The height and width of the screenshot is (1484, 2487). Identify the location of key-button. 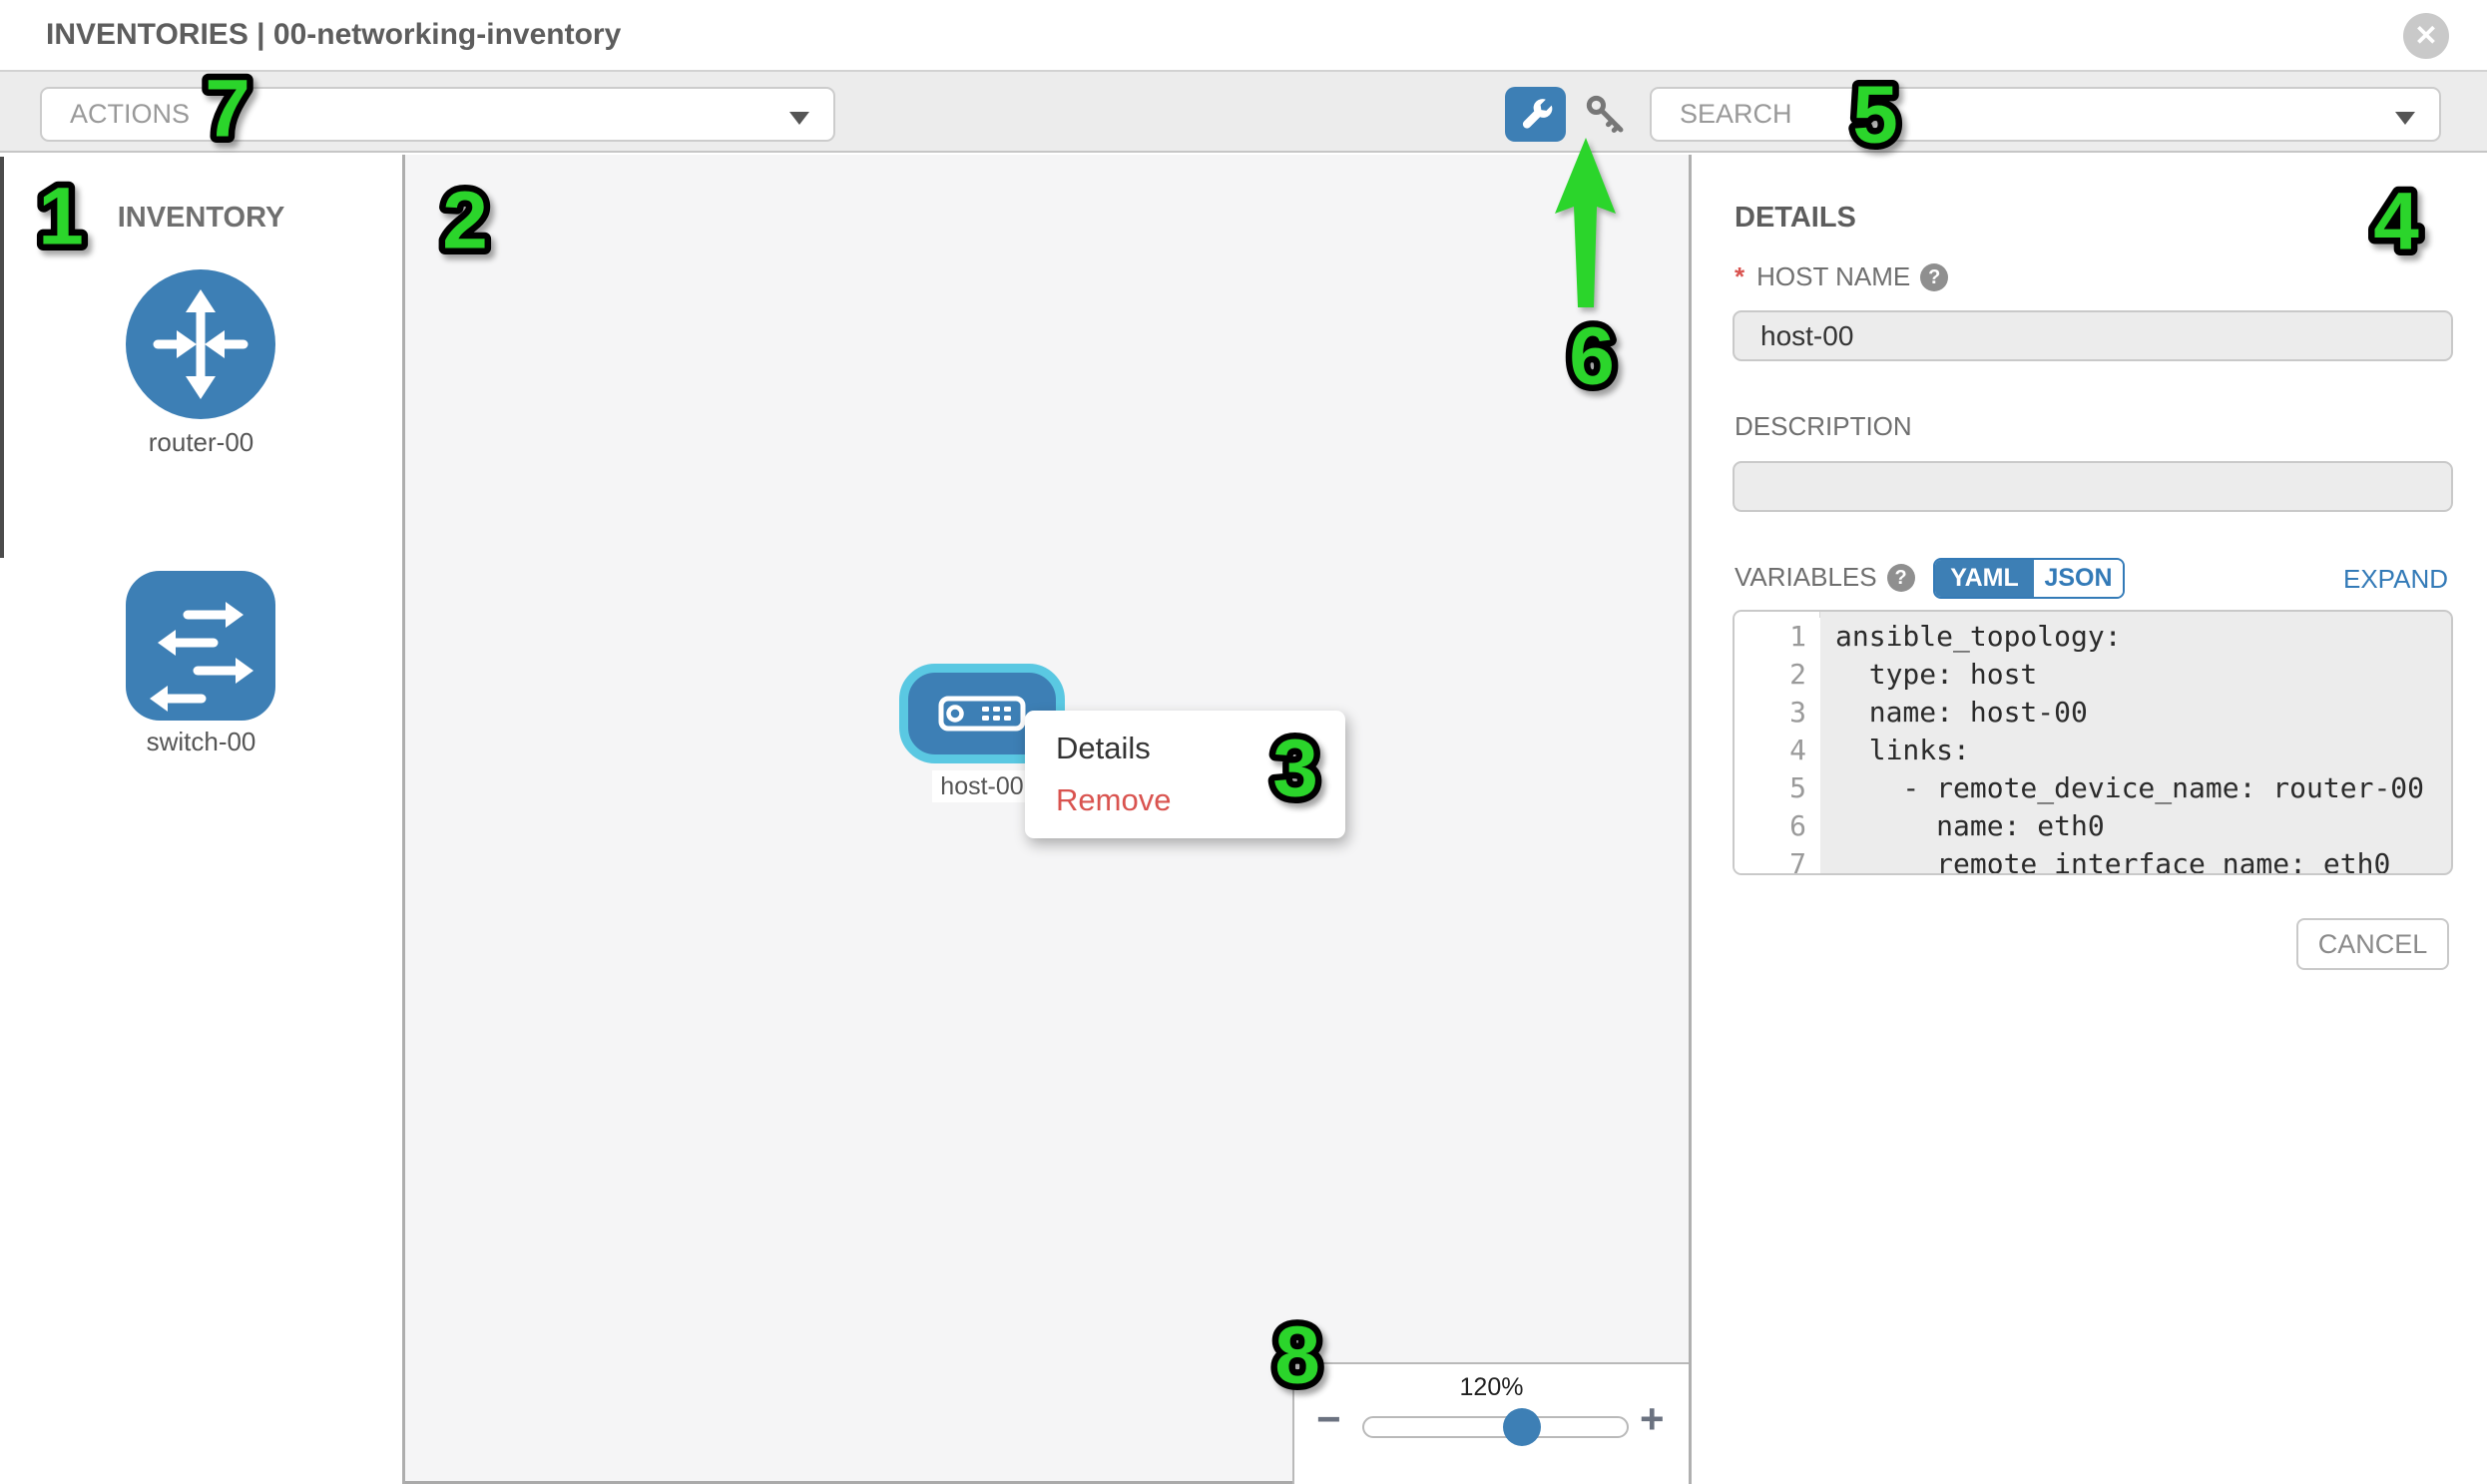
(1606, 115).